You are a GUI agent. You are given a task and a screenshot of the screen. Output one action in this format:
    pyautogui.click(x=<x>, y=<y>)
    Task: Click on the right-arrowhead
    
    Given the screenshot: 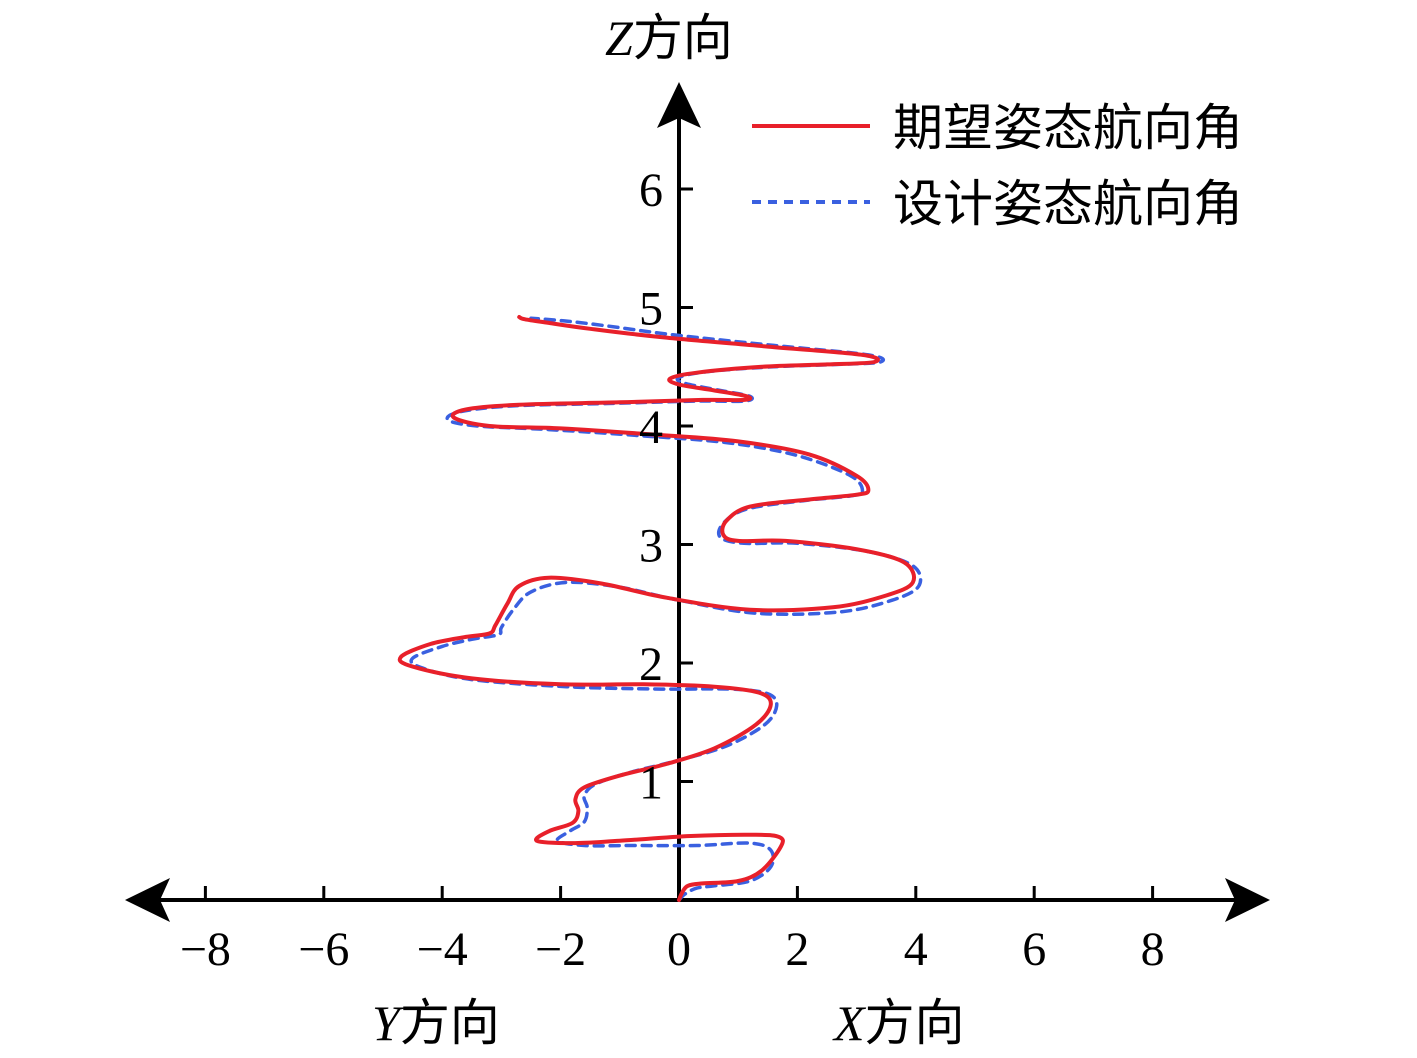 What is the action you would take?
    pyautogui.click(x=1247, y=900)
    